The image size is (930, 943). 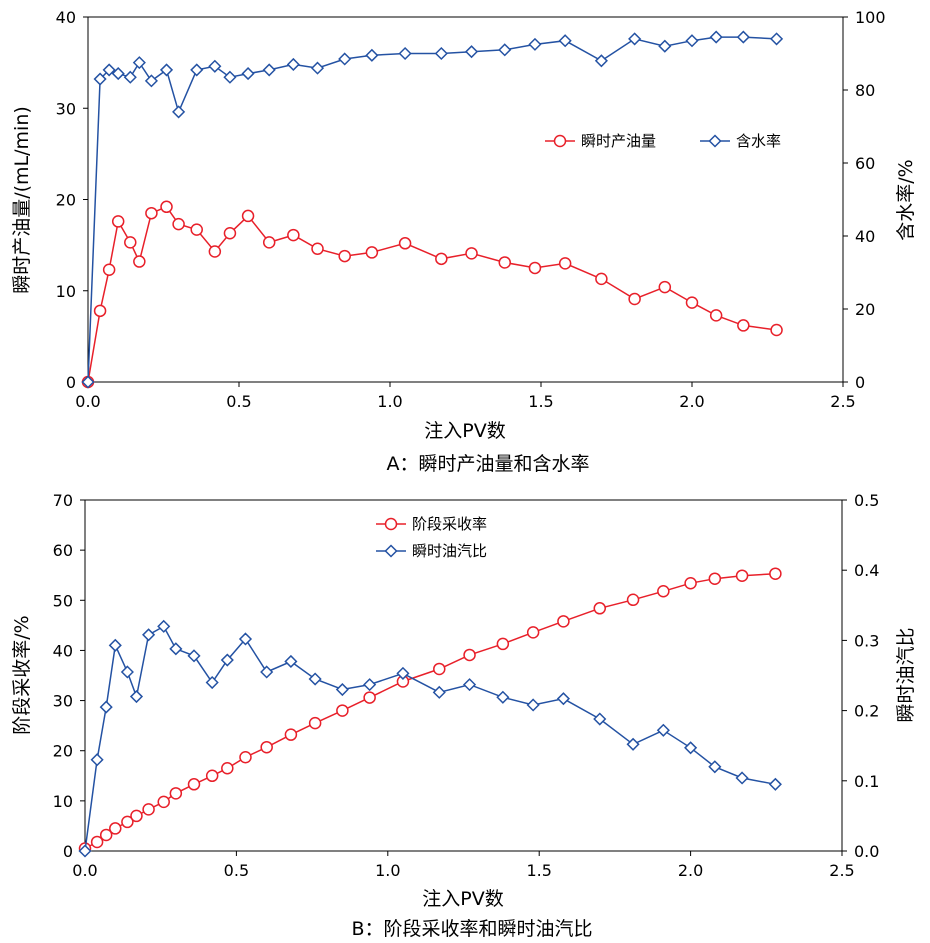 What do you see at coordinates (449, 551) in the screenshot?
I see `legend-b-oil-steam-ratio-label: 瞬时油汽比` at bounding box center [449, 551].